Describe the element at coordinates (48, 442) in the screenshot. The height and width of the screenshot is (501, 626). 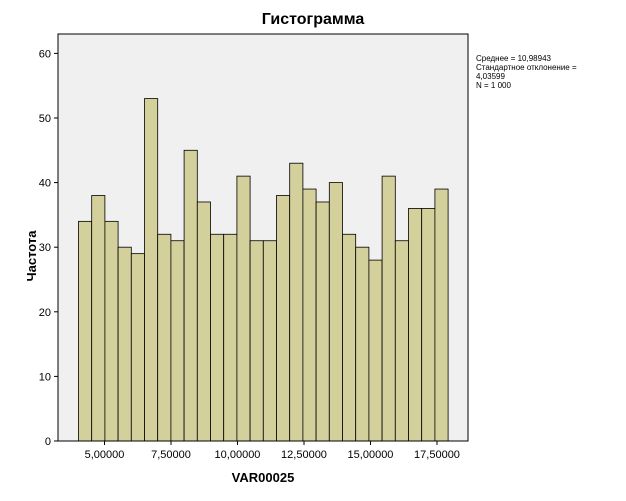
I see `y-tick-label: 0` at that location.